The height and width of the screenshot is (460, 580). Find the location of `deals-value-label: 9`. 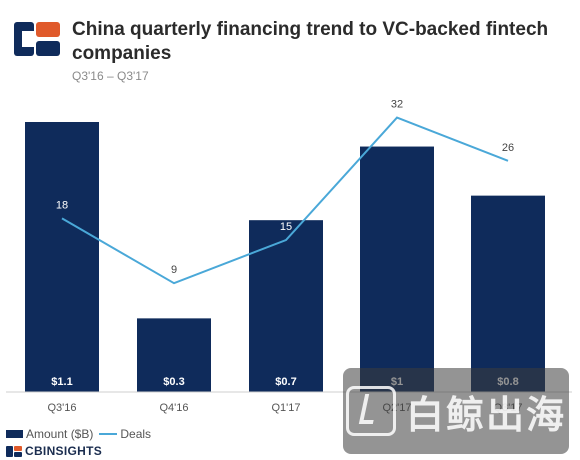

deals-value-label: 9 is located at coordinates (174, 270).